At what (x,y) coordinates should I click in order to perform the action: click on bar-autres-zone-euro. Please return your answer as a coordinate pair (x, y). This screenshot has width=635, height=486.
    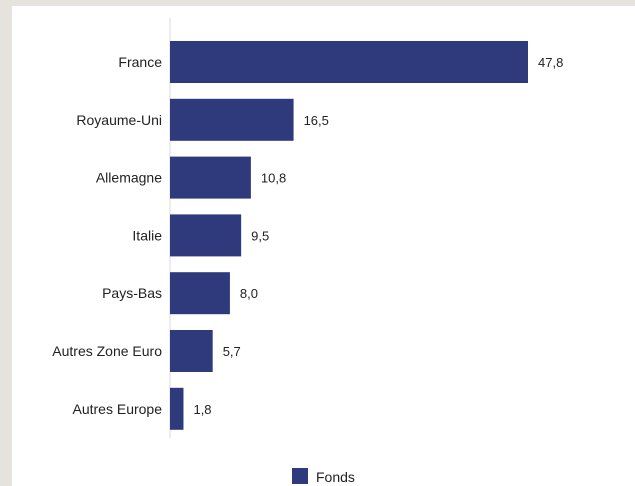
    Looking at the image, I should click on (191, 351).